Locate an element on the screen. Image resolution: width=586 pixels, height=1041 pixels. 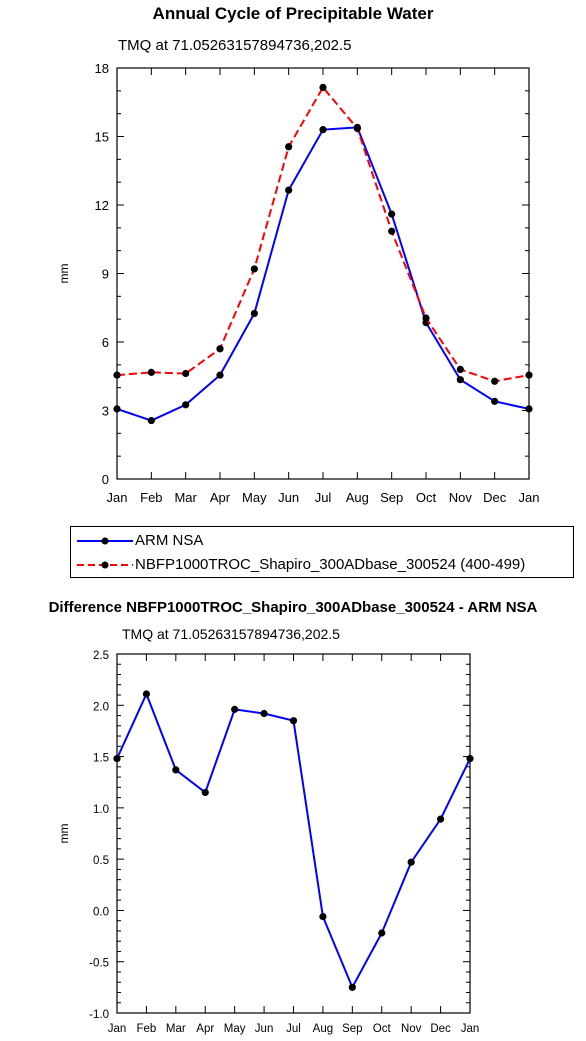
chart2-ytick-label: -0.5 is located at coordinates (99, 964).